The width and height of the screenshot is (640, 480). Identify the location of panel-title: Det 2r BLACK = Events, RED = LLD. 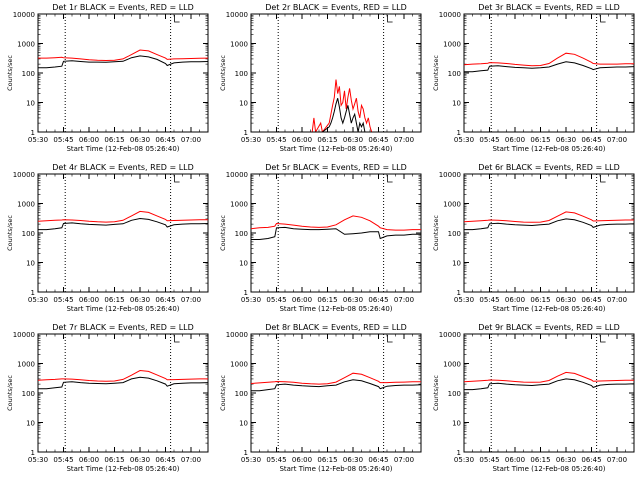
(336, 7).